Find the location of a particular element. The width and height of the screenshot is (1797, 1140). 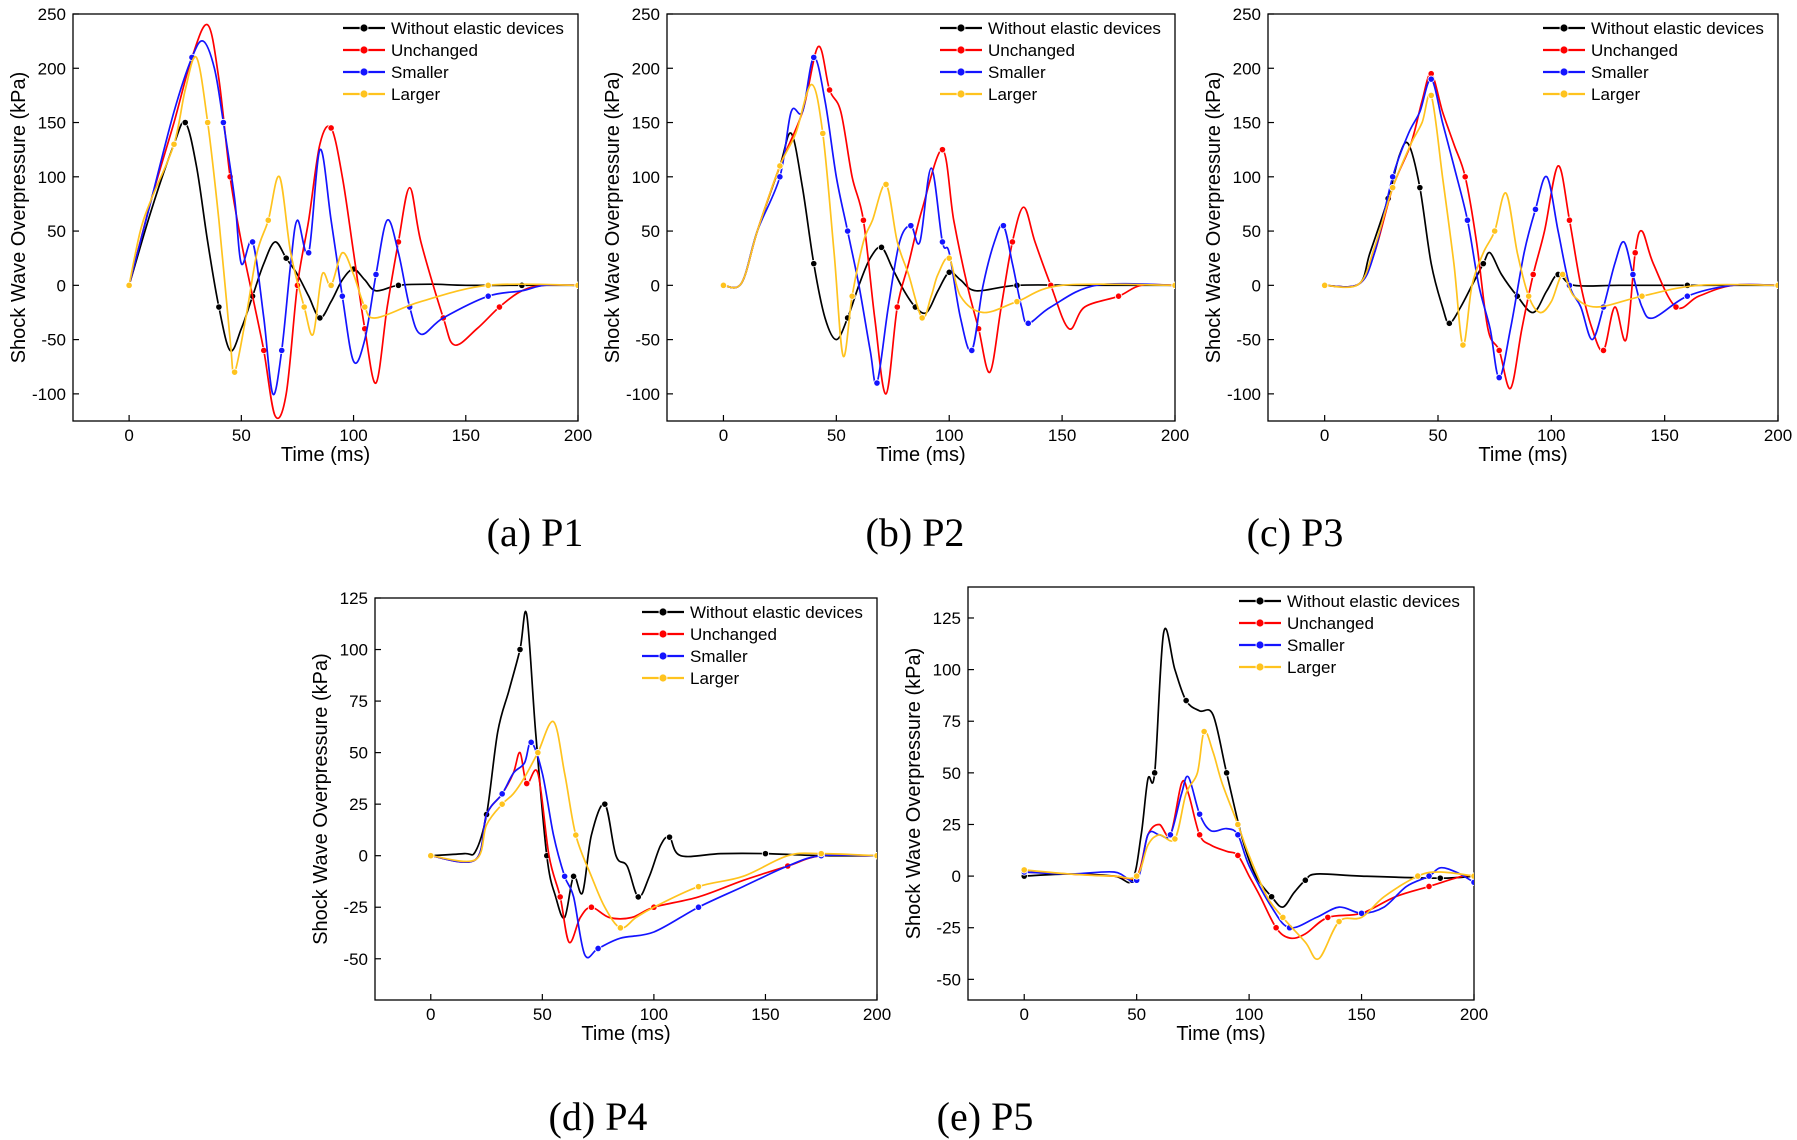

series-without-elastic-devices is located at coordinates (947, 236).